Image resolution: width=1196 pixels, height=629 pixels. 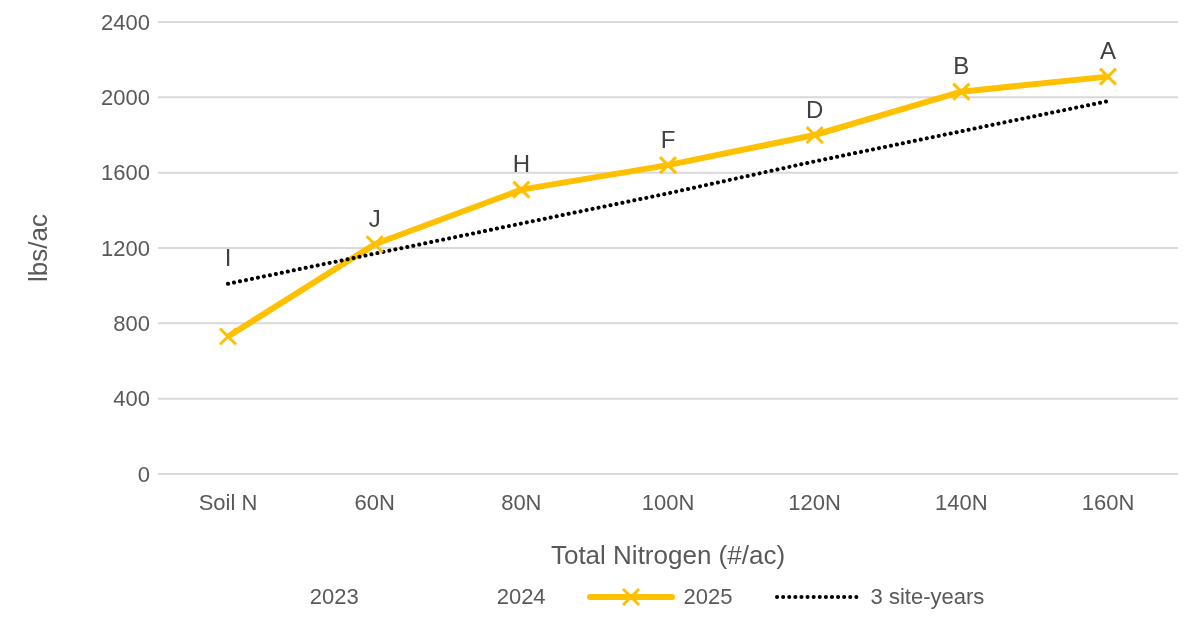 I want to click on y-tick-label: 1200, so click(x=125, y=248).